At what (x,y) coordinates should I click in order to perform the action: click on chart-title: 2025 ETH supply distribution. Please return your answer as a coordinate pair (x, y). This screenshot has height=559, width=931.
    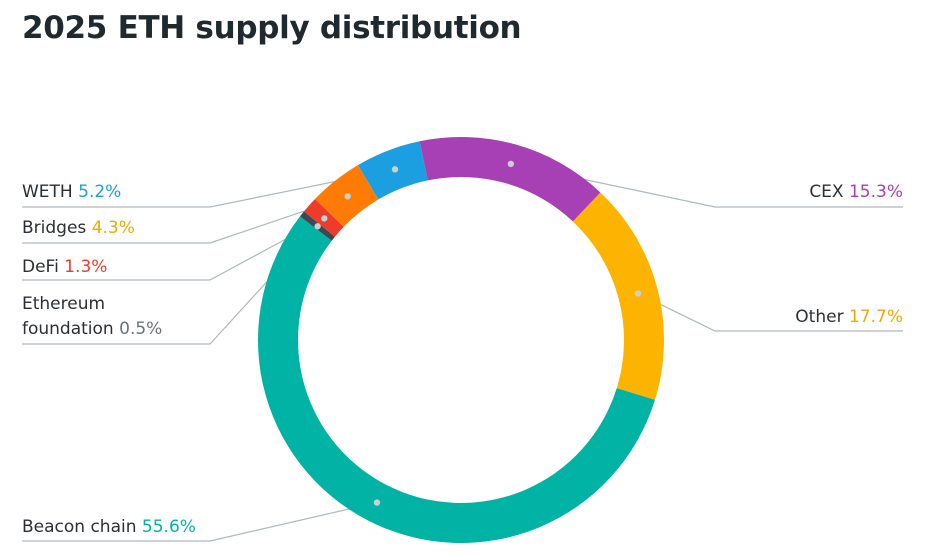
    Looking at the image, I should click on (272, 28).